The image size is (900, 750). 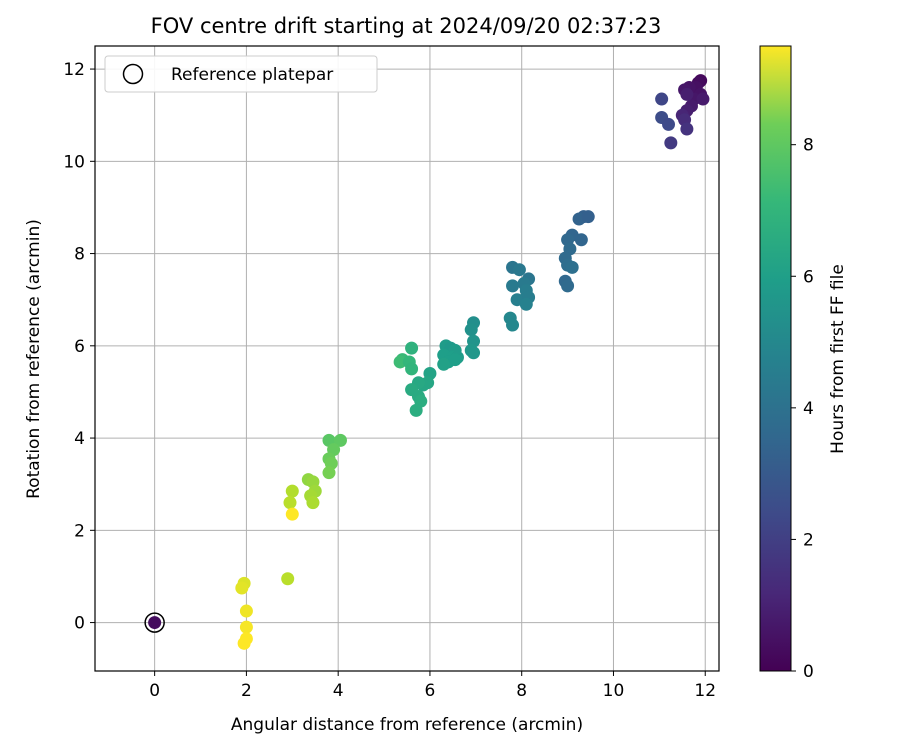 What do you see at coordinates (133, 74) in the screenshot?
I see `legend-marker-icon` at bounding box center [133, 74].